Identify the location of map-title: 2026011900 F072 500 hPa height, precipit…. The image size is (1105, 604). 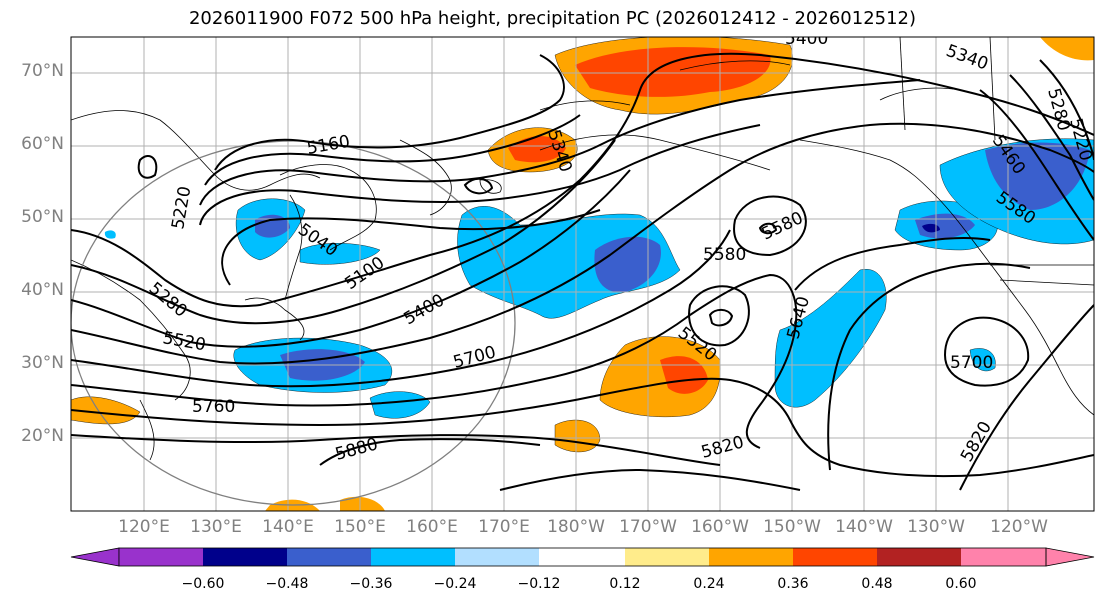
(552, 18).